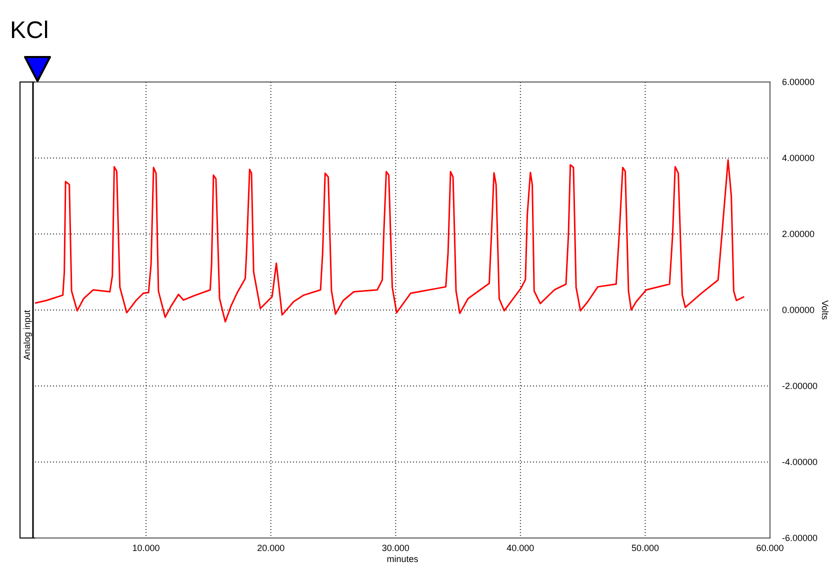 This screenshot has height=565, width=832. Describe the element at coordinates (29, 30) in the screenshot. I see `chart-title: KCl` at that location.